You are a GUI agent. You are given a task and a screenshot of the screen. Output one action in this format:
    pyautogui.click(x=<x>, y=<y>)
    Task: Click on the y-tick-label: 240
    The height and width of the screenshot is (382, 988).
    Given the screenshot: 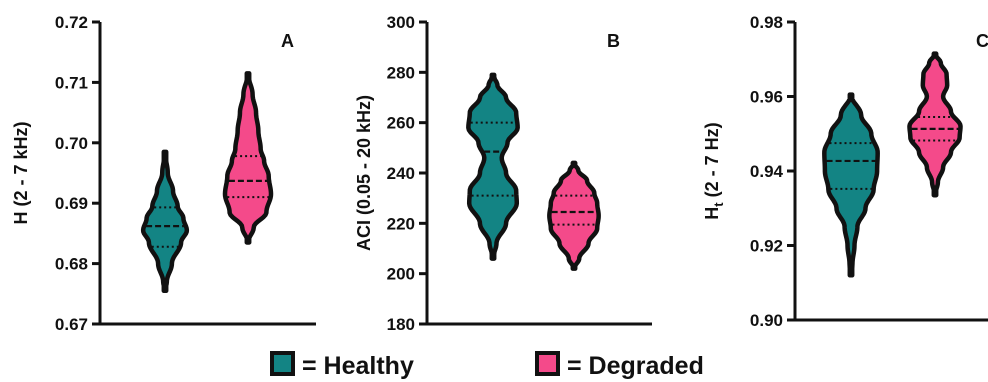 What is the action you would take?
    pyautogui.click(x=401, y=173)
    